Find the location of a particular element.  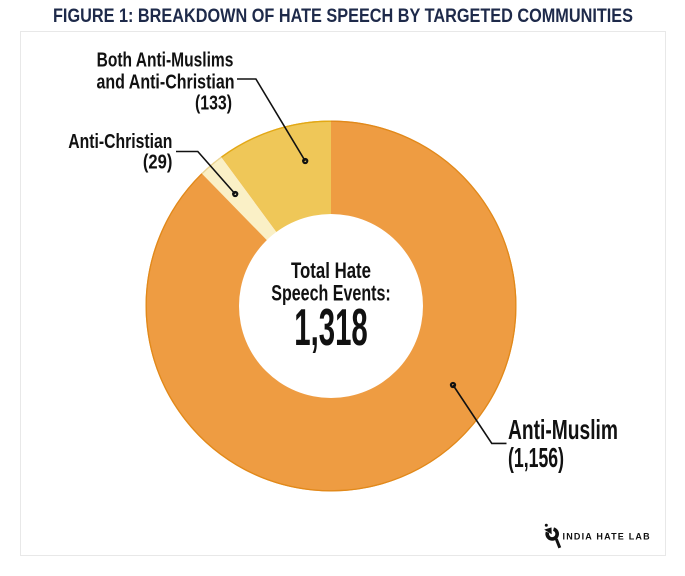

svg-text: (1,156) is located at coordinates (536, 457).